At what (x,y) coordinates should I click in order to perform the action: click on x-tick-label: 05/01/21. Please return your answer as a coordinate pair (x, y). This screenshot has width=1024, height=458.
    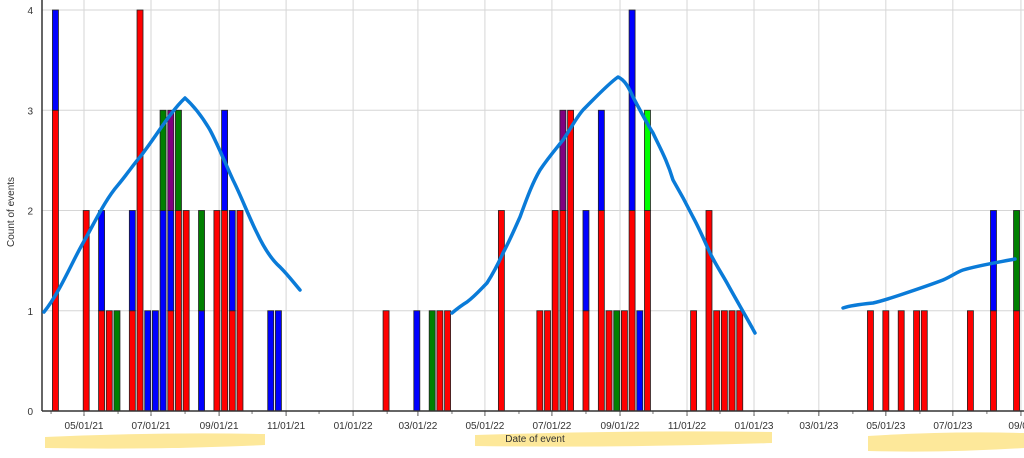
    Looking at the image, I should click on (84, 426).